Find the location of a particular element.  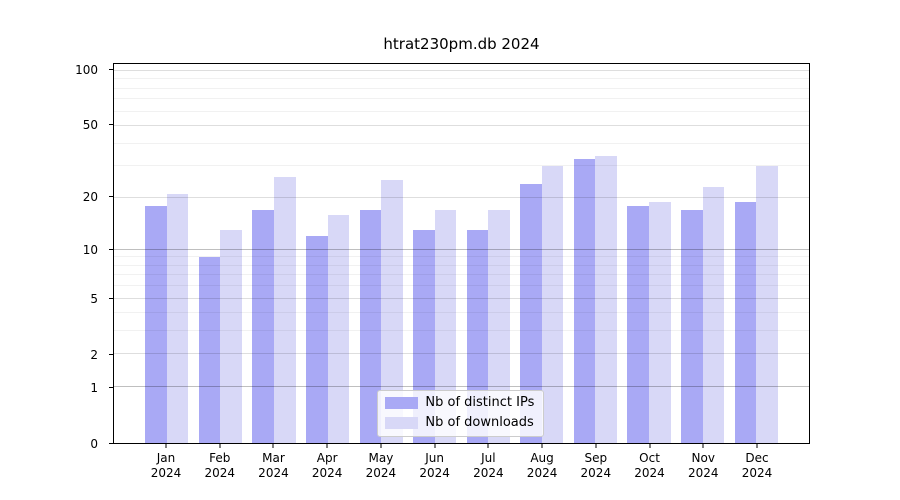

bar-distinct-ips-may is located at coordinates (370, 326).